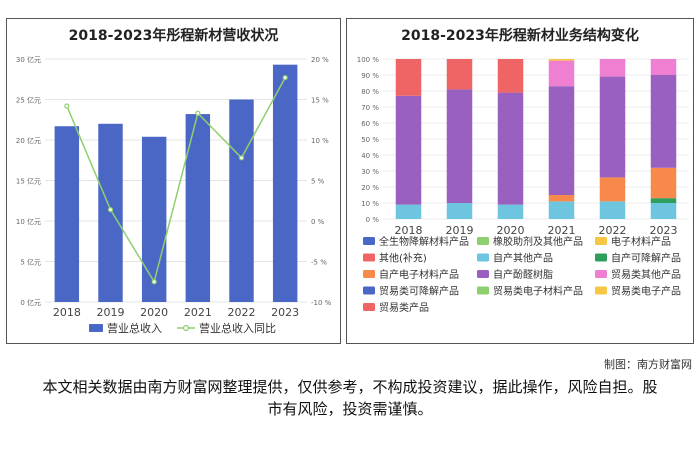  What do you see at coordinates (646, 291) in the screenshot?
I see `legend-label: 贸易类电子产品` at bounding box center [646, 291].